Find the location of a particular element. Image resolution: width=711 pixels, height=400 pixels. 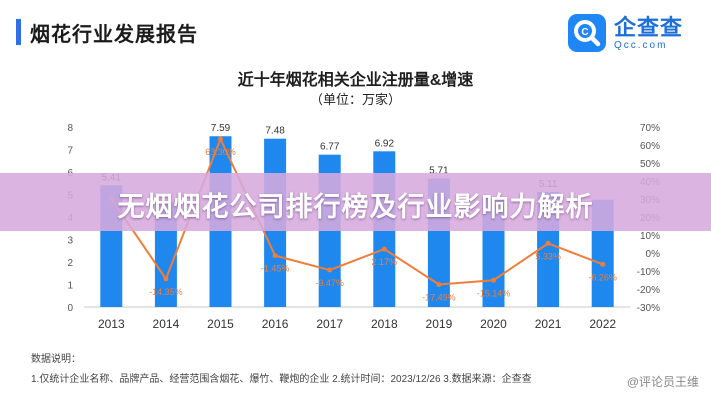

right-axis-tick: 10% is located at coordinates (650, 236).